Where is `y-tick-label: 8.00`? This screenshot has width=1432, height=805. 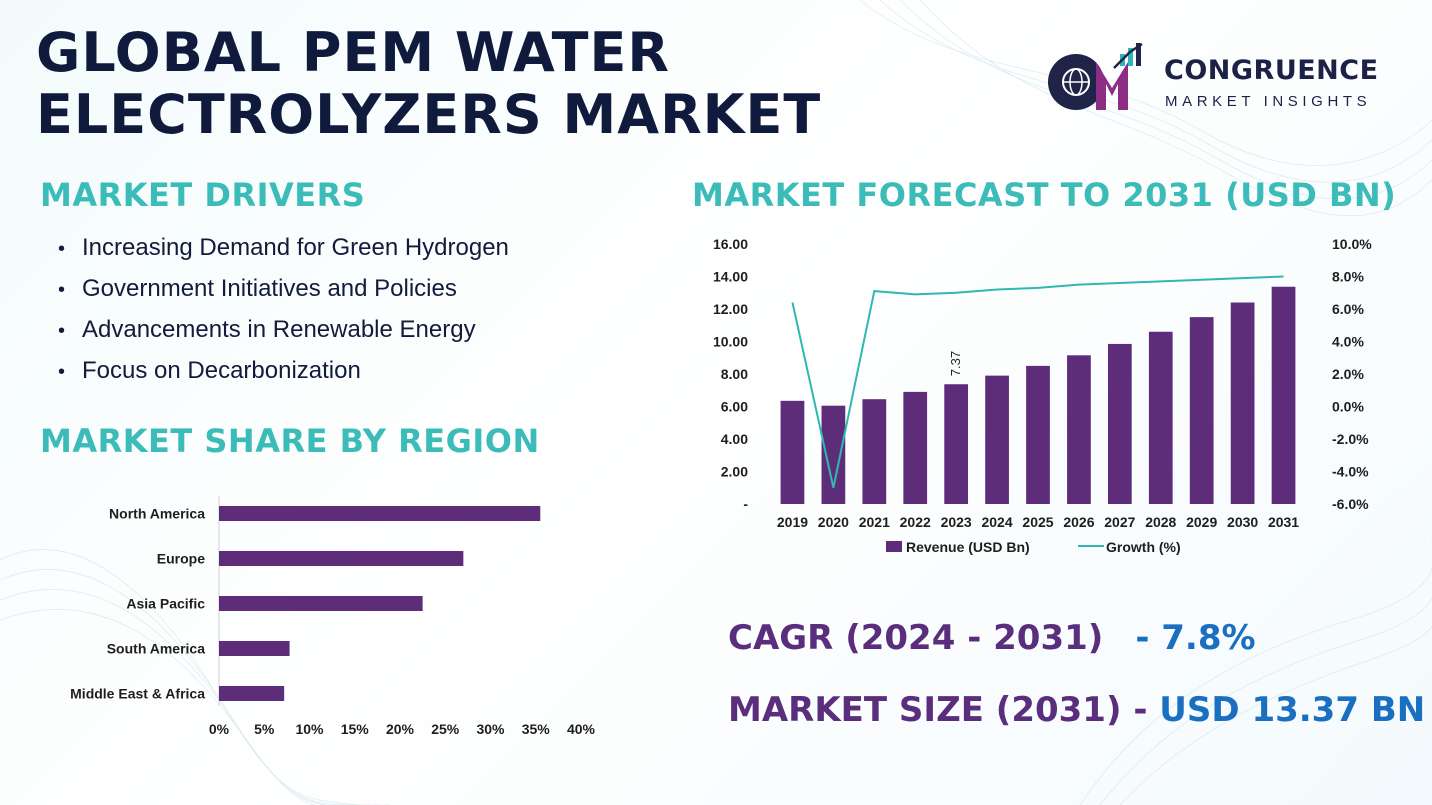
y-tick-label: 8.00 is located at coordinates (734, 374).